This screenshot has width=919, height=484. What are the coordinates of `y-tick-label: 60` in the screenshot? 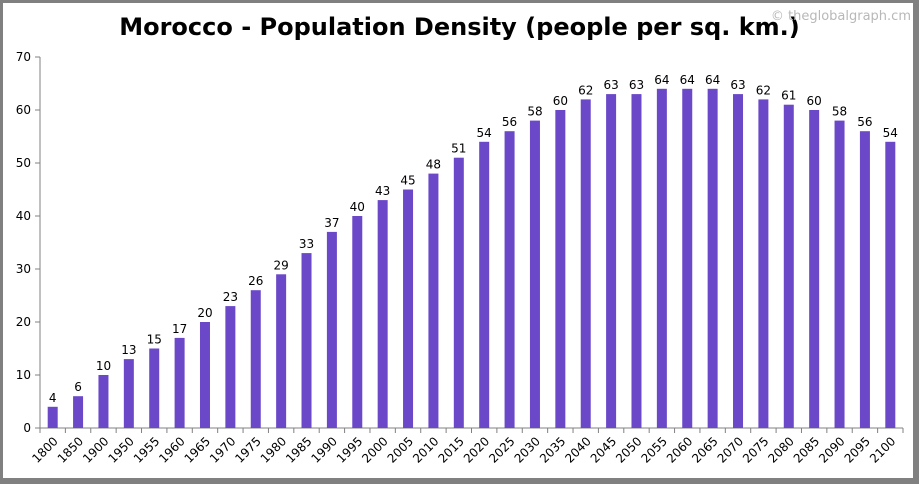 It's located at (23, 110).